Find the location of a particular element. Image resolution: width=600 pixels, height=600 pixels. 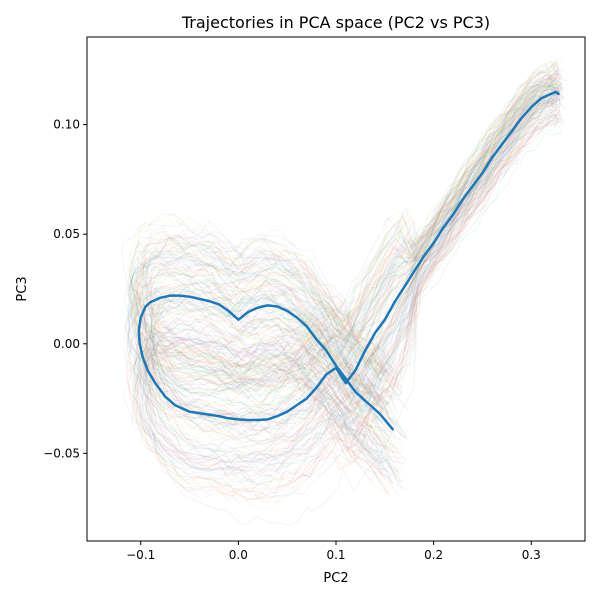

x-axis: −0.1 0.0 0.1 0.2 0.3 is located at coordinates (333, 551).